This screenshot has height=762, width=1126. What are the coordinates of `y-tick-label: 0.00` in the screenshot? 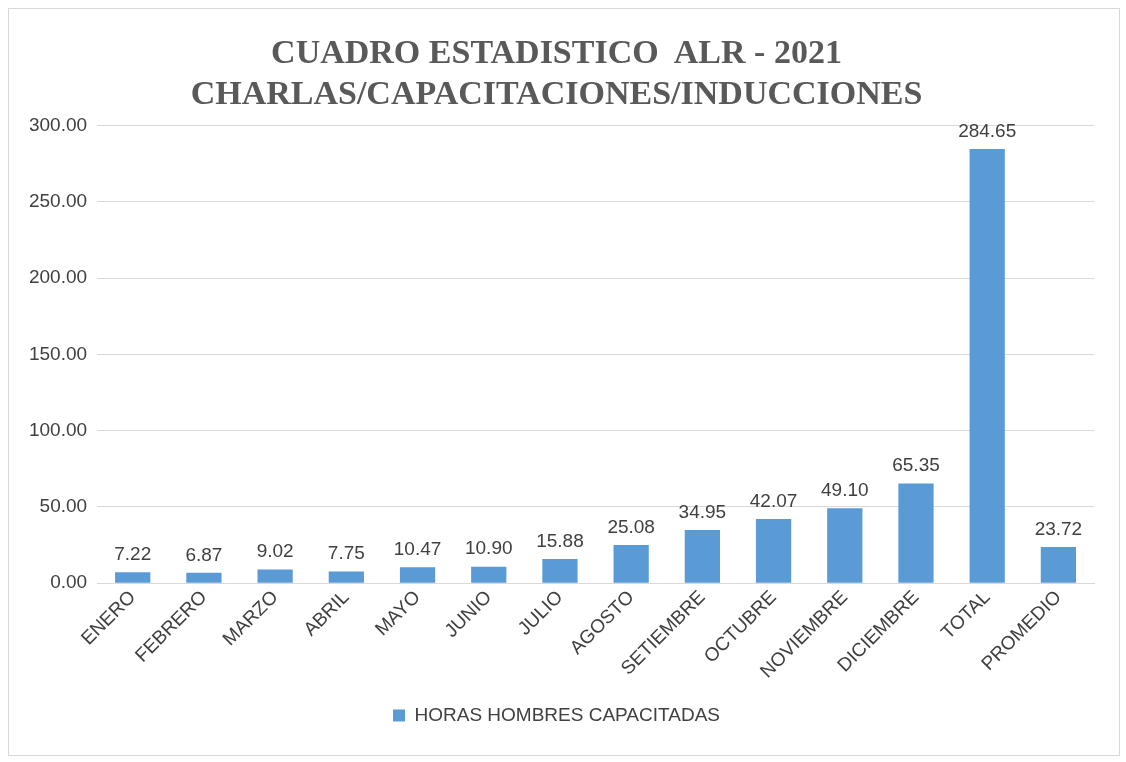 It's located at (69, 582).